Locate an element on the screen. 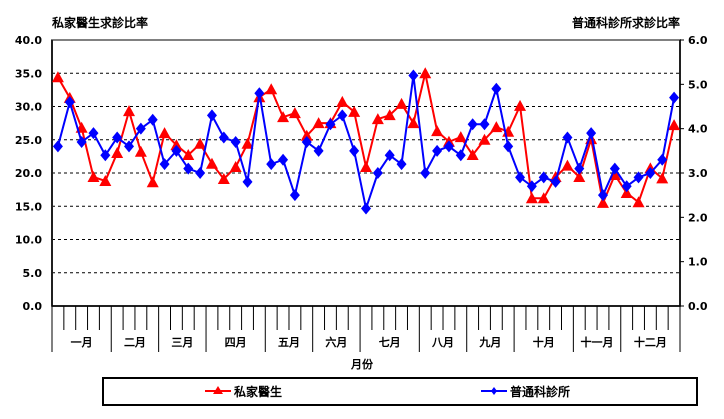 This screenshot has height=419, width=724. right-tick-label: 6.0 is located at coordinates (698, 40).